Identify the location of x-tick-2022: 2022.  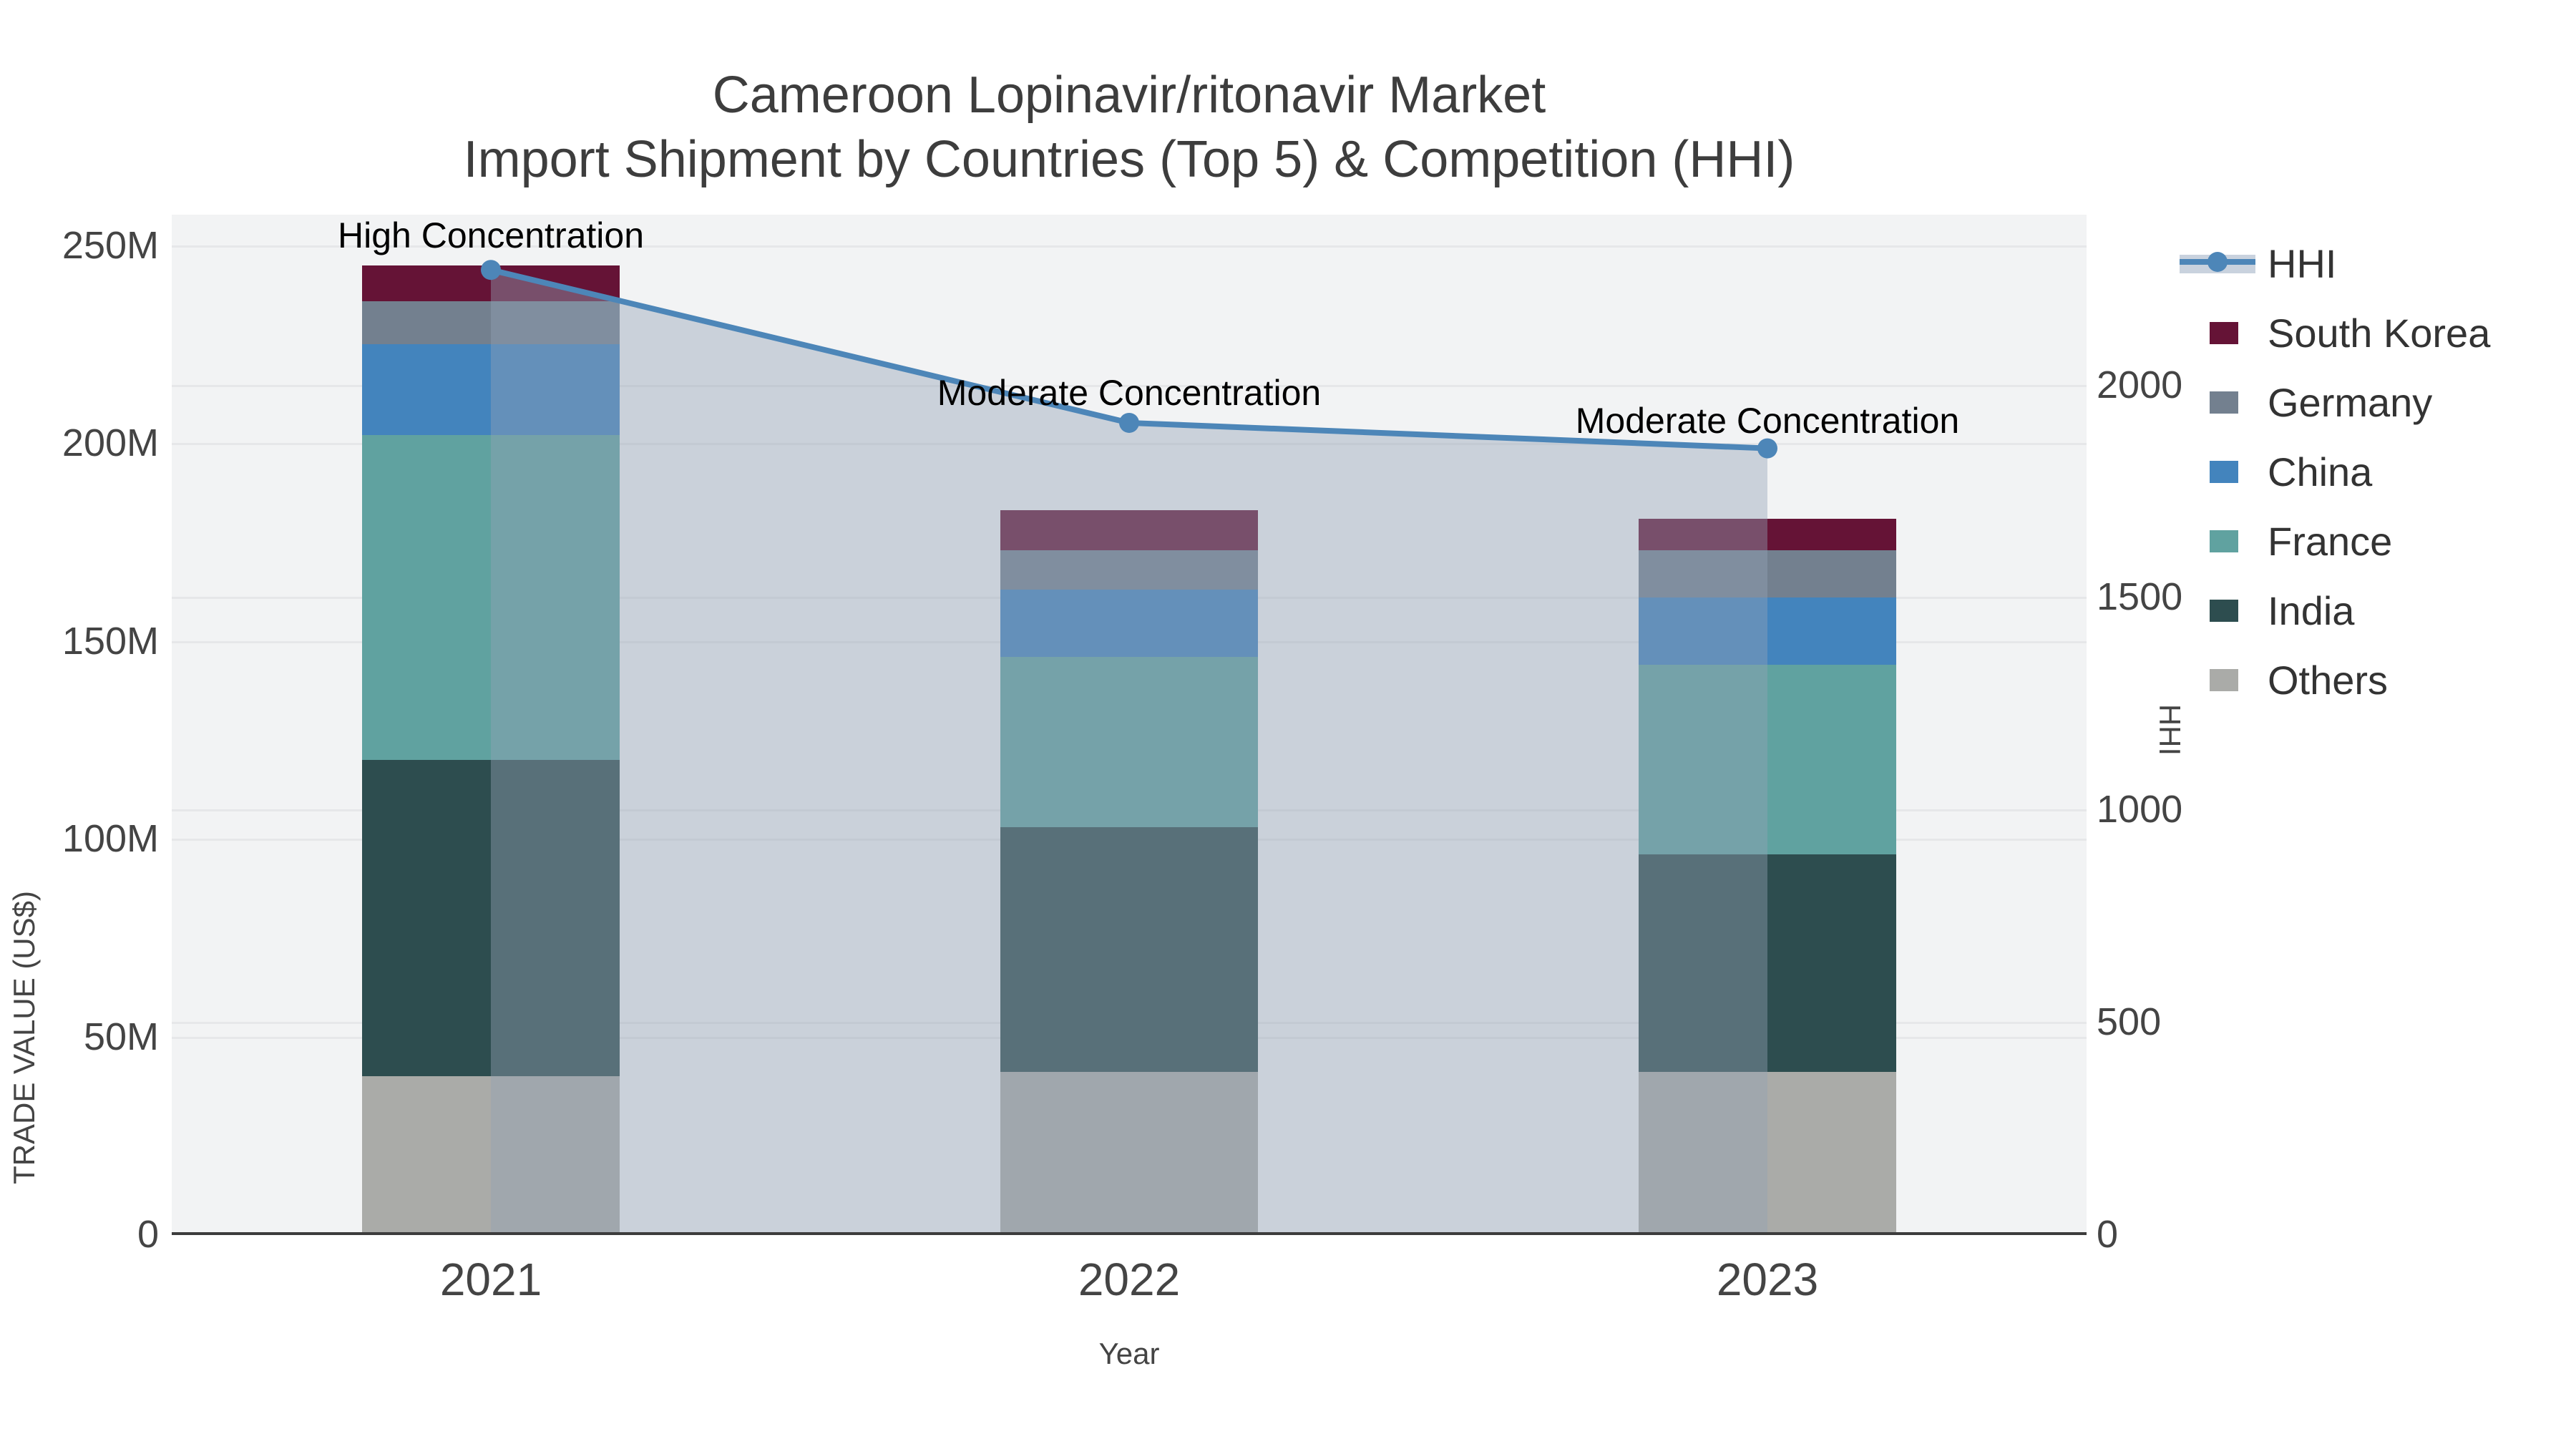
(1129, 1279).